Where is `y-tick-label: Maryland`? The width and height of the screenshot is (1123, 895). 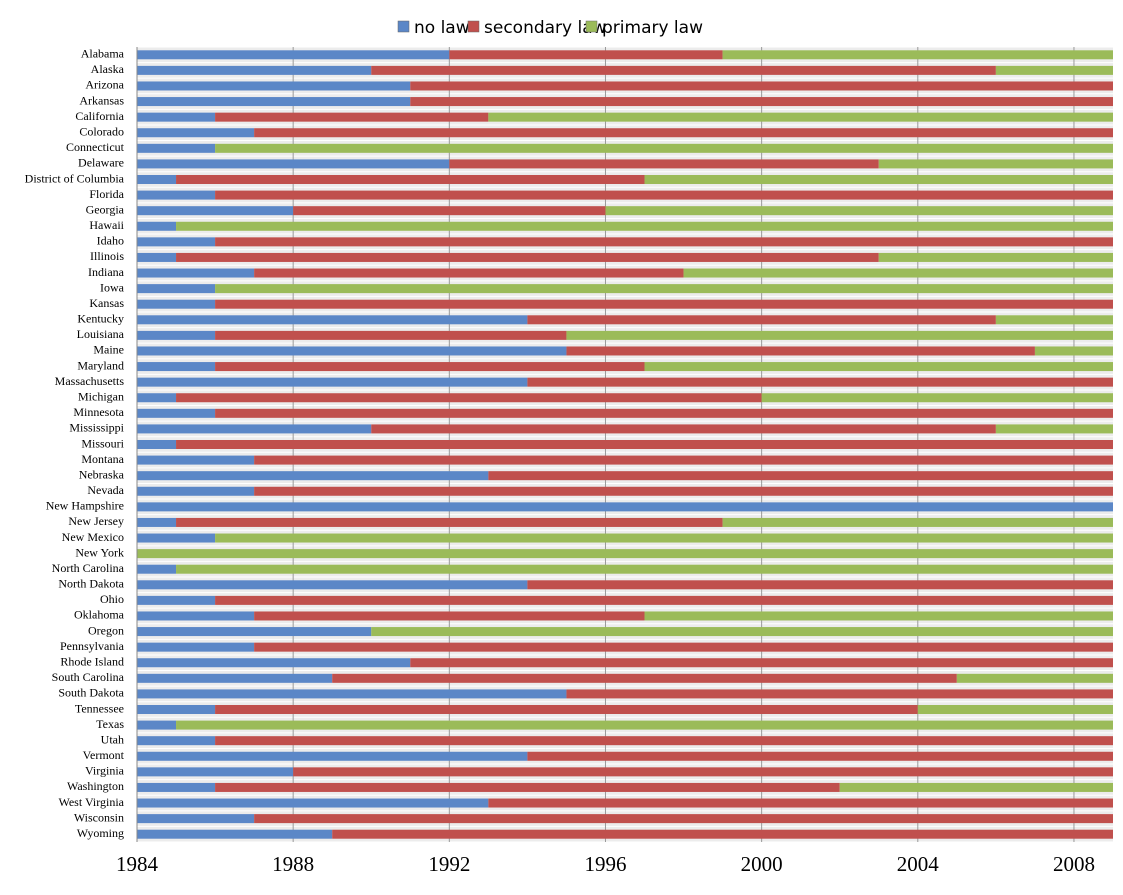 y-tick-label: Maryland is located at coordinates (100, 365).